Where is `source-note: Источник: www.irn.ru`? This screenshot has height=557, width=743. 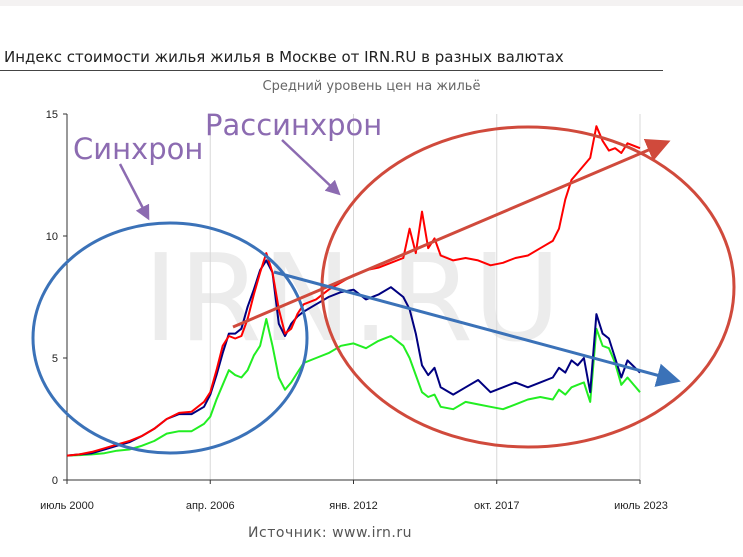 source-note: Источник: www.irn.ru is located at coordinates (330, 533).